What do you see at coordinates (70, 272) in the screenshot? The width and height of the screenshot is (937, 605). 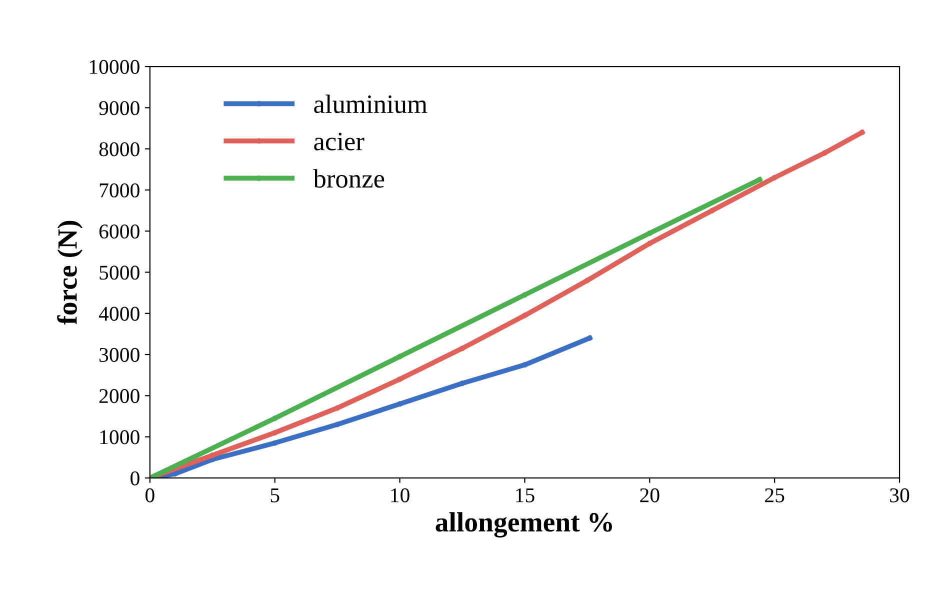 I see `y-axis-title: force (N)` at bounding box center [70, 272].